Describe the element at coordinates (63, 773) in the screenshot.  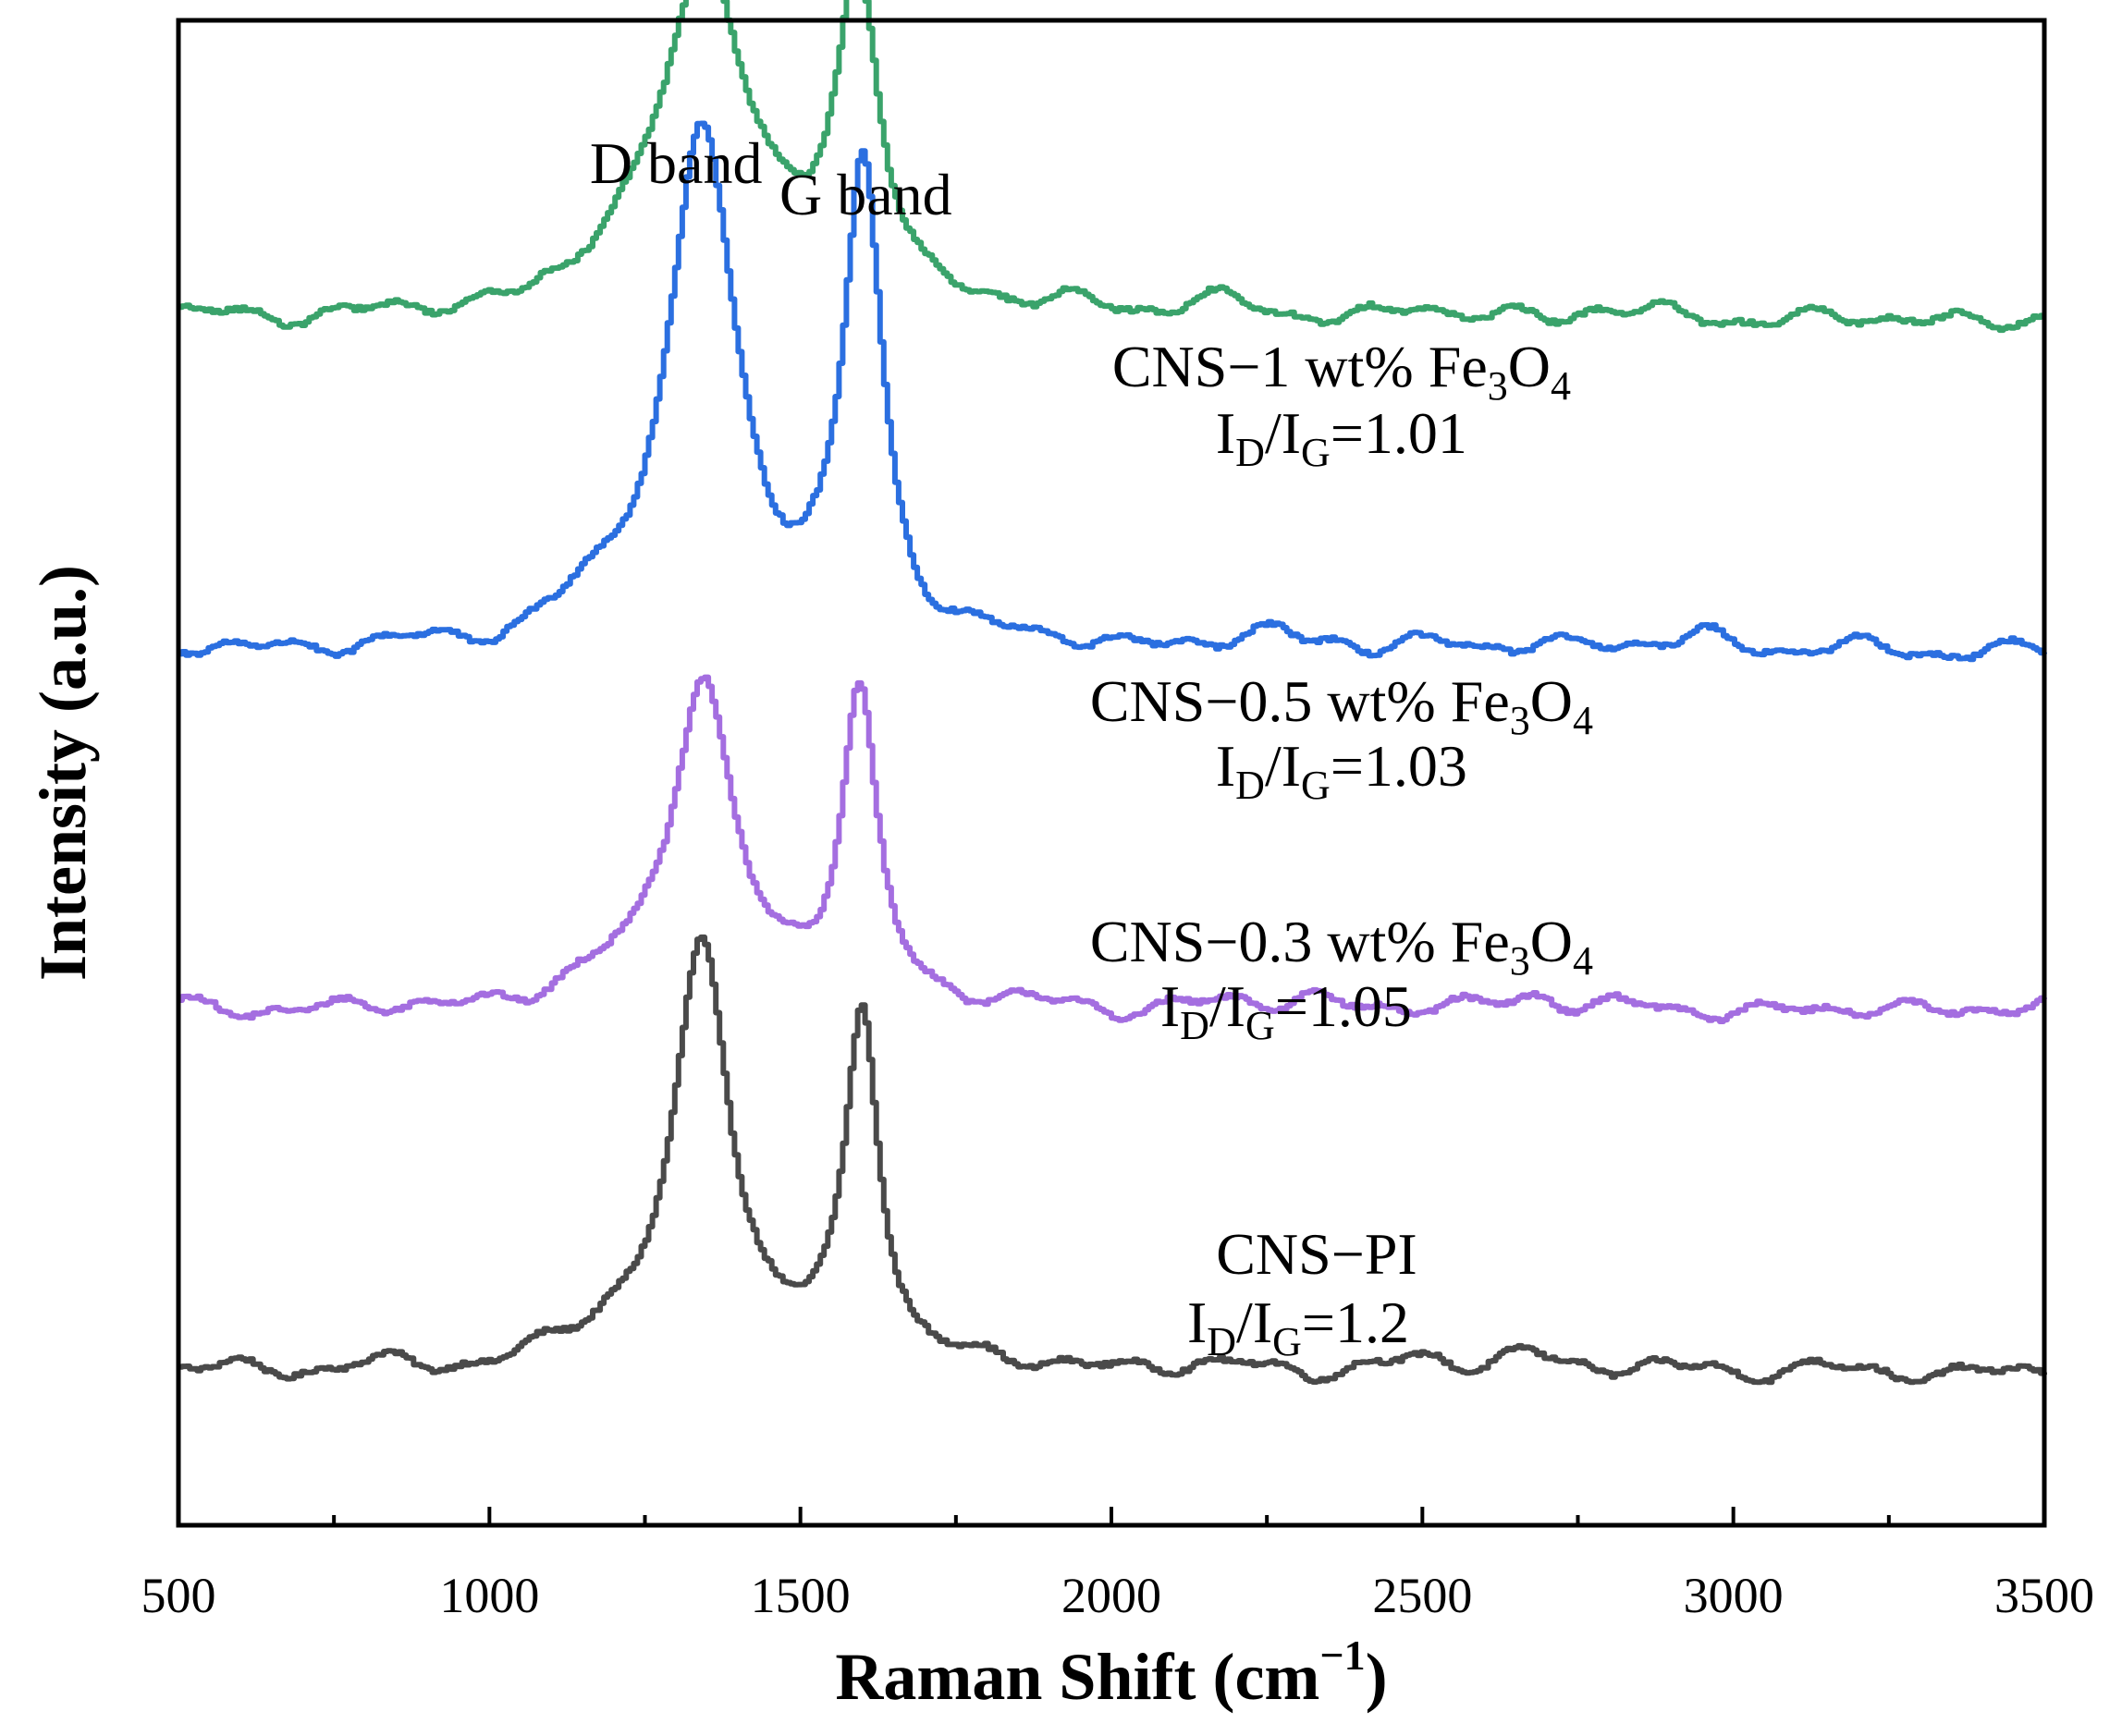
I see `y-axis-title: Intensity (a.u.)` at that location.